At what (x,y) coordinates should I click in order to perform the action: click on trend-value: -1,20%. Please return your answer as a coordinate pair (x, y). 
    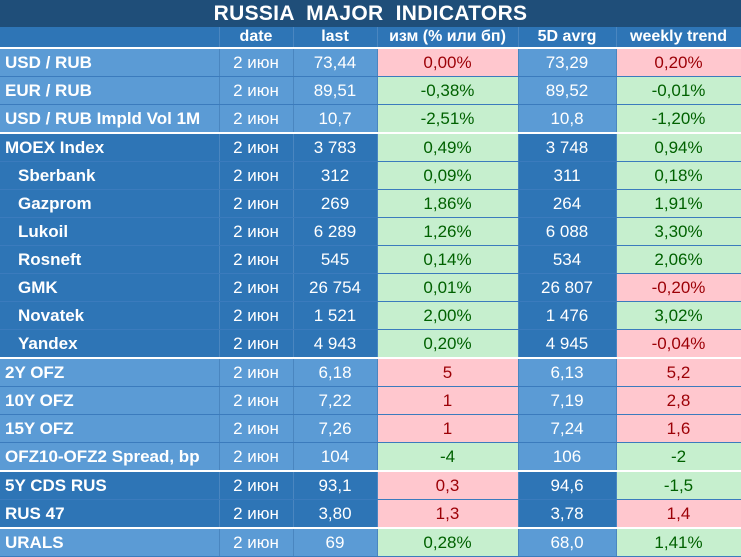
    Looking at the image, I should click on (678, 119).